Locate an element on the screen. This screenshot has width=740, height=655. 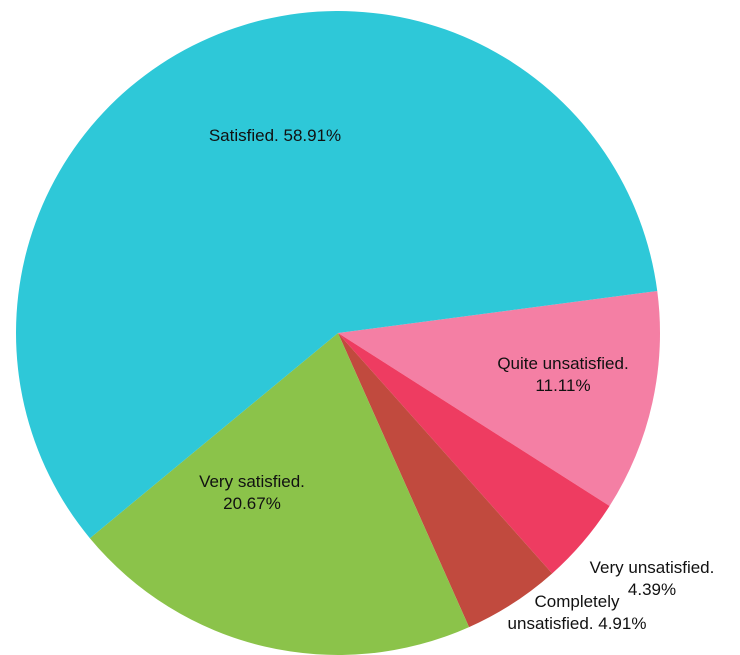
pie-slice-quite-unsatisfied is located at coordinates (499, 398).